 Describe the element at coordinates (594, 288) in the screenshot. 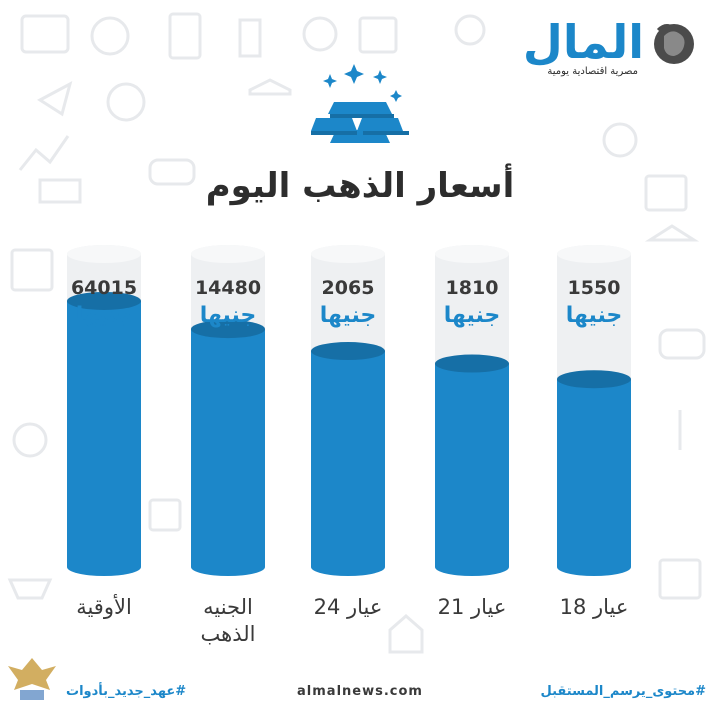

I see `bar-value-label: 1550` at that location.